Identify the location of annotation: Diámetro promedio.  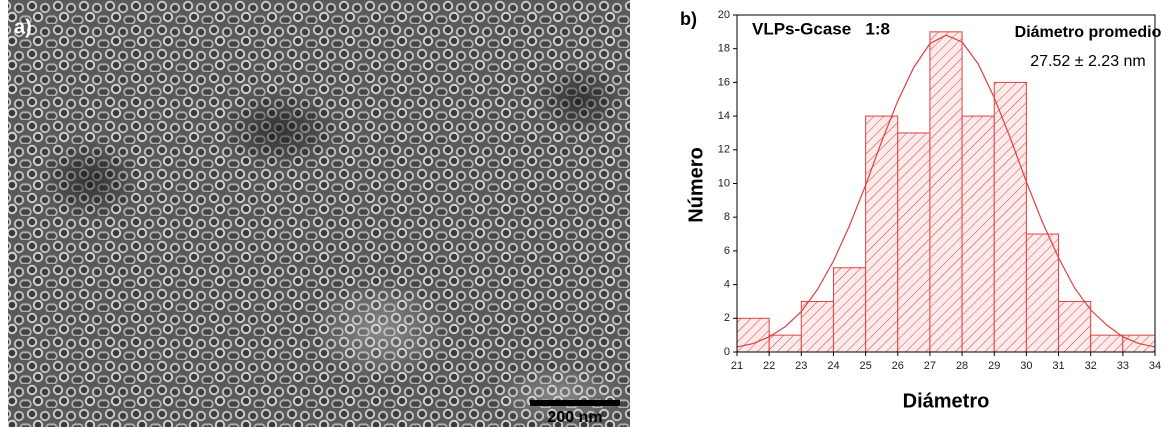
(1088, 32).